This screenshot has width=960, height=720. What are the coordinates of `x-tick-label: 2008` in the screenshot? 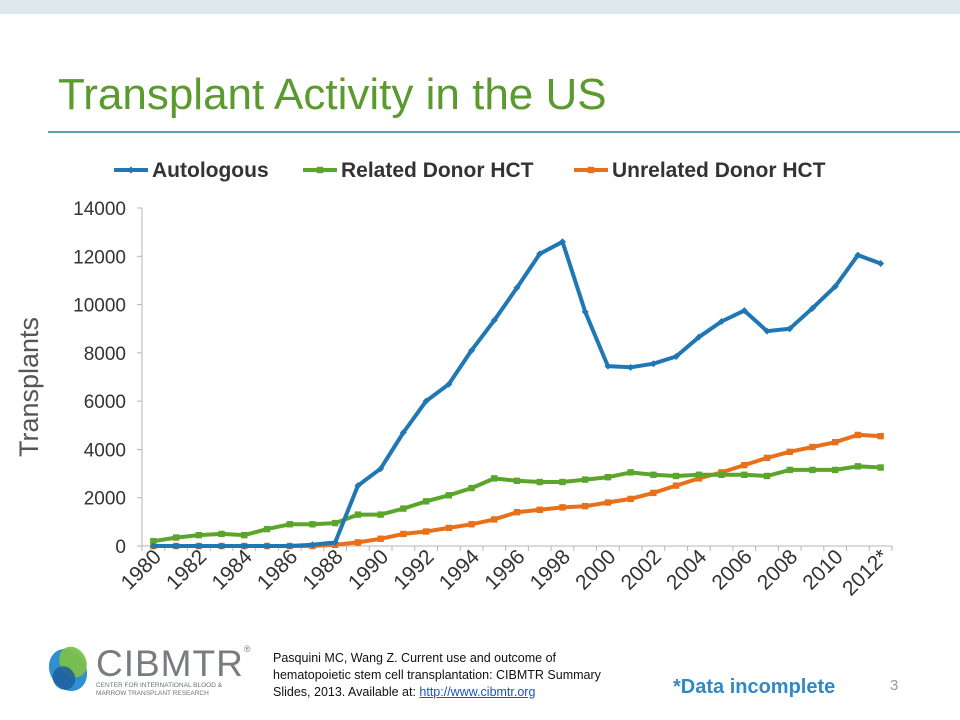 It's located at (777, 569).